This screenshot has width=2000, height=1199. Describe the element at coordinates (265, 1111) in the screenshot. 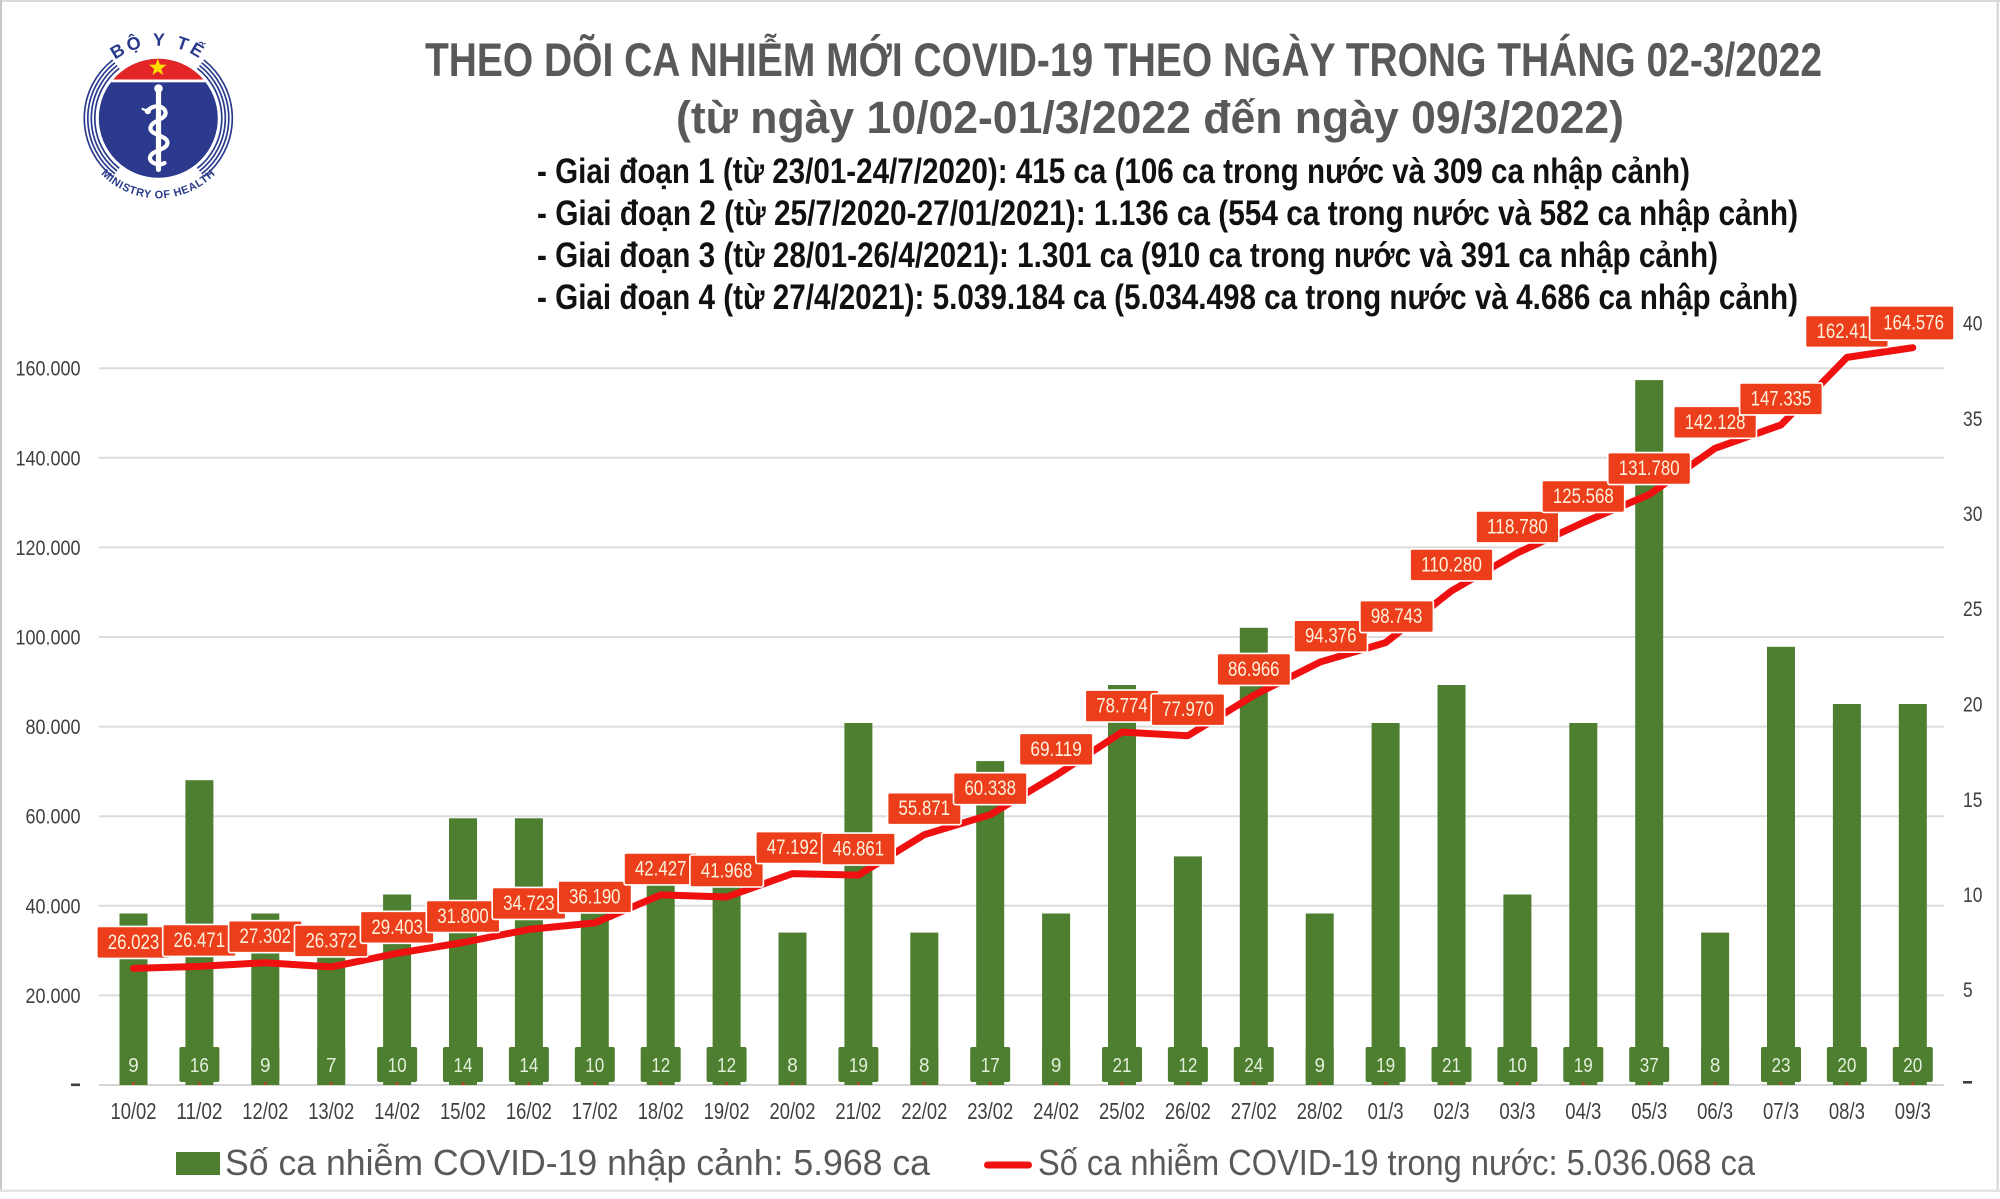

I see `svg-text: 12/02` at that location.